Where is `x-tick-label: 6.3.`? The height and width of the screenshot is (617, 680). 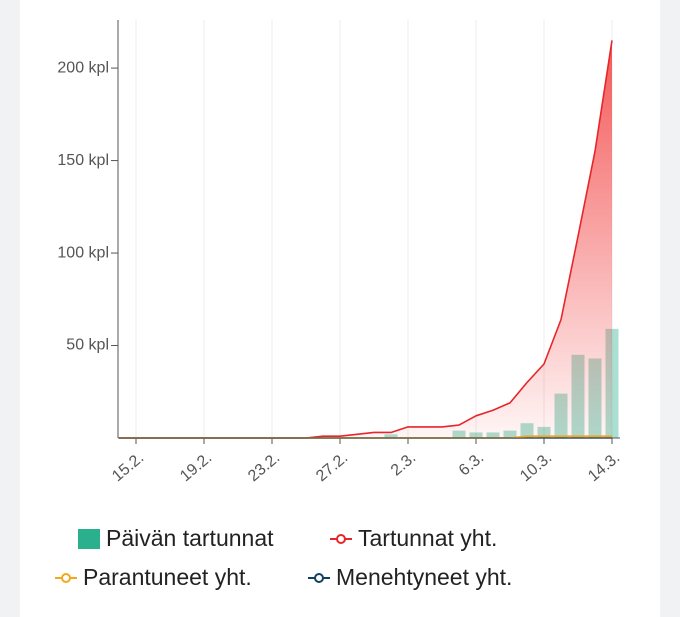 x-tick-label: 6.3. is located at coordinates (471, 464).